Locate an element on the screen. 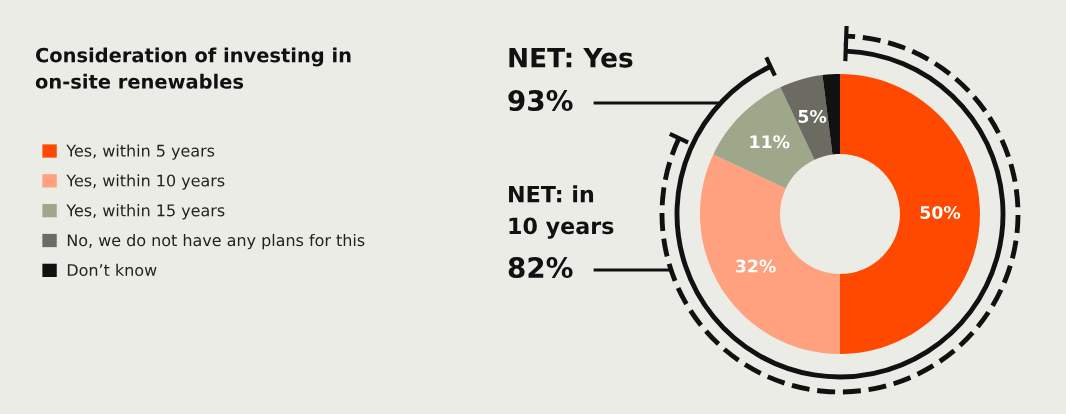  legend-label: Don’t know is located at coordinates (112, 270).